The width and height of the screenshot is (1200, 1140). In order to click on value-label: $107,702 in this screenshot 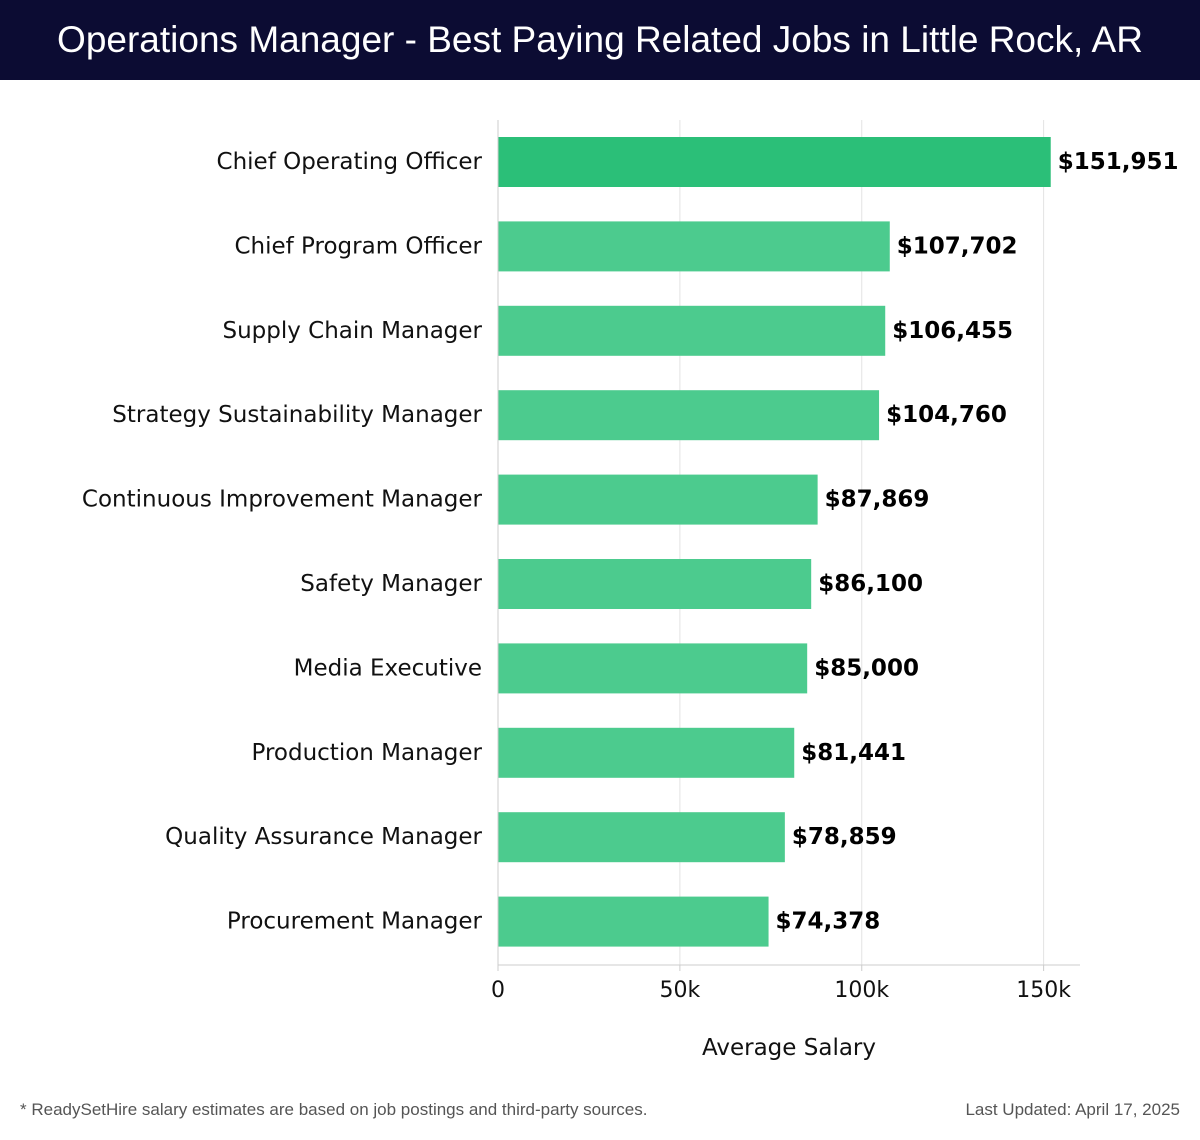, I will do `click(957, 246)`.